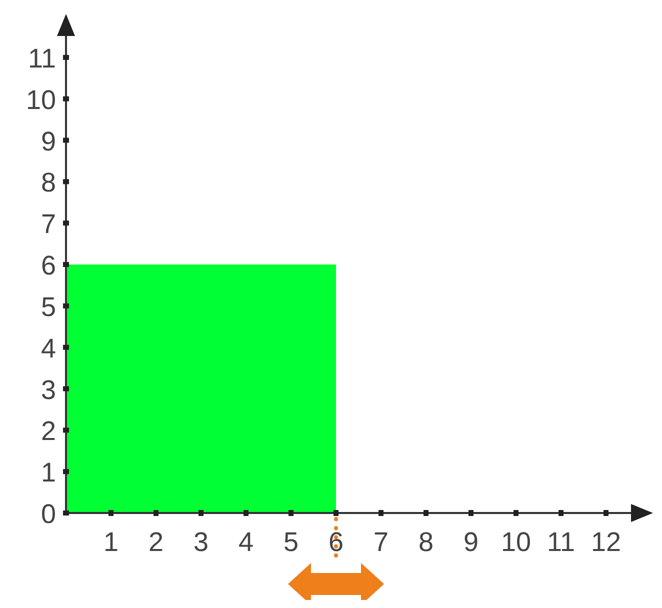 This screenshot has width=662, height=608. I want to click on x-tick-label: 5, so click(291, 542).